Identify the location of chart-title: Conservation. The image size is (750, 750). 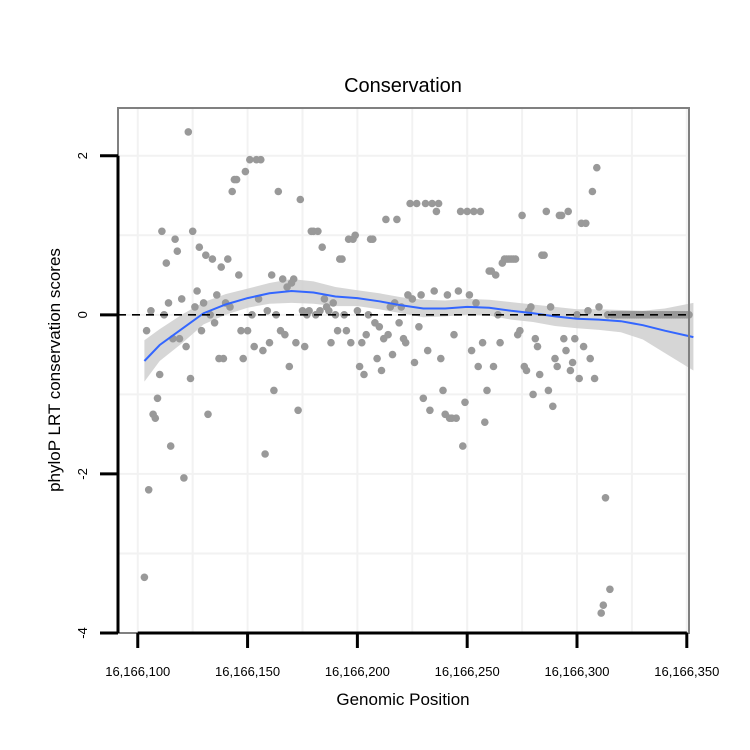
(403, 86).